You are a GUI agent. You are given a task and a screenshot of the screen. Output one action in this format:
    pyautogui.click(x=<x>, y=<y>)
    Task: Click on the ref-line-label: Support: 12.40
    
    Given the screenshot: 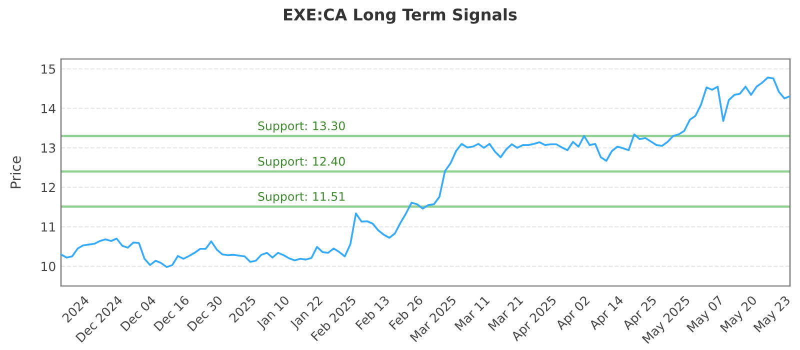 What is the action you would take?
    pyautogui.click(x=301, y=162)
    